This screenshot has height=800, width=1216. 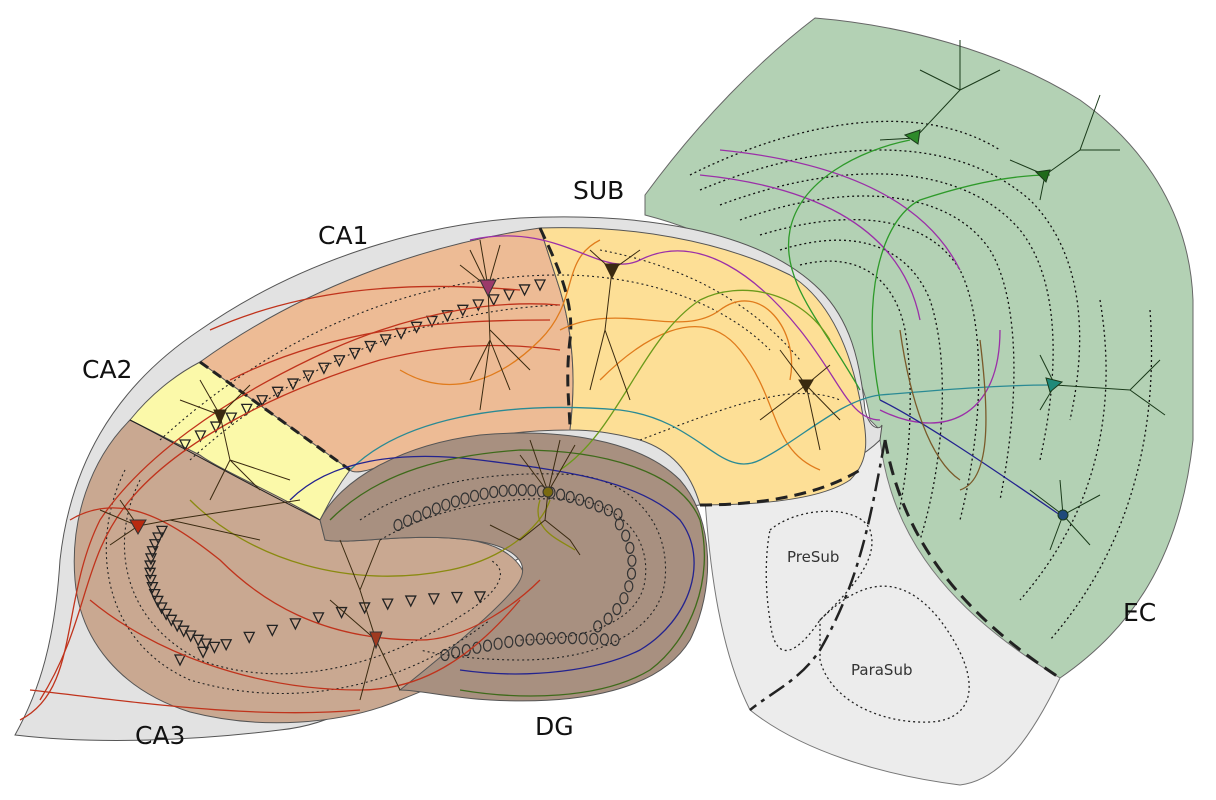 What do you see at coordinates (235, 440) in the screenshot?
I see `ca2-pyramidal-neuron-icon` at bounding box center [235, 440].